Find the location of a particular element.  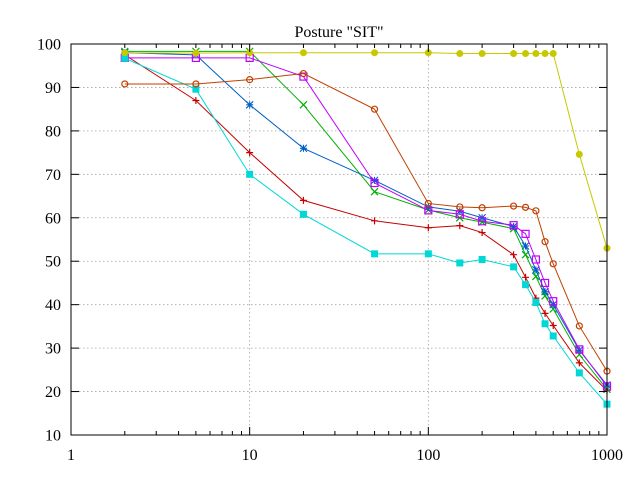

y-tick-label: 50 is located at coordinates (53, 262).